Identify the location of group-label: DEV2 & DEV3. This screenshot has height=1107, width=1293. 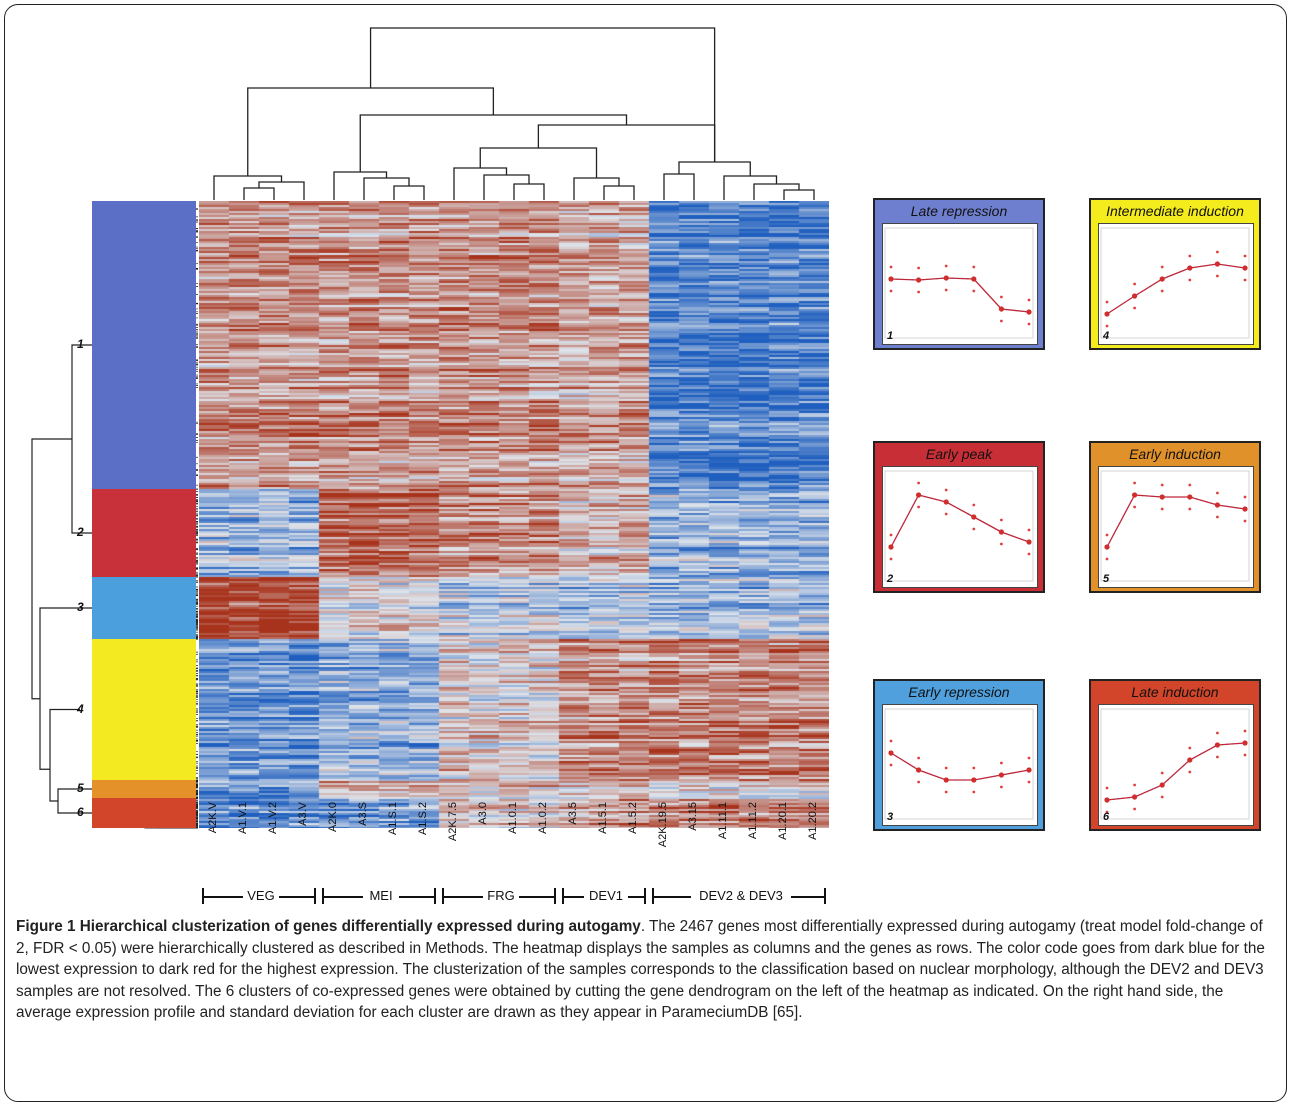
(741, 896).